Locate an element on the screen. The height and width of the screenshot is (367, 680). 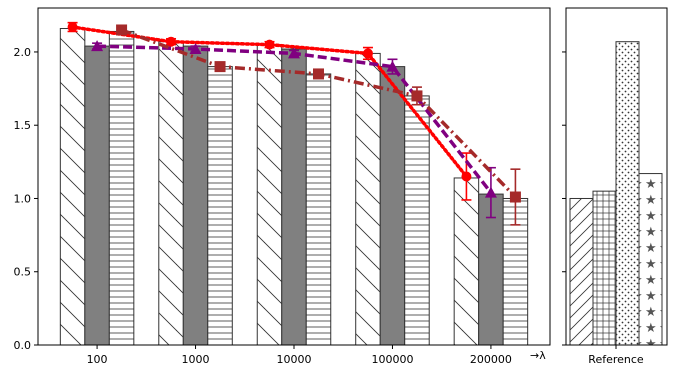
y-tick-label: 2.0 is located at coordinates (23, 52).